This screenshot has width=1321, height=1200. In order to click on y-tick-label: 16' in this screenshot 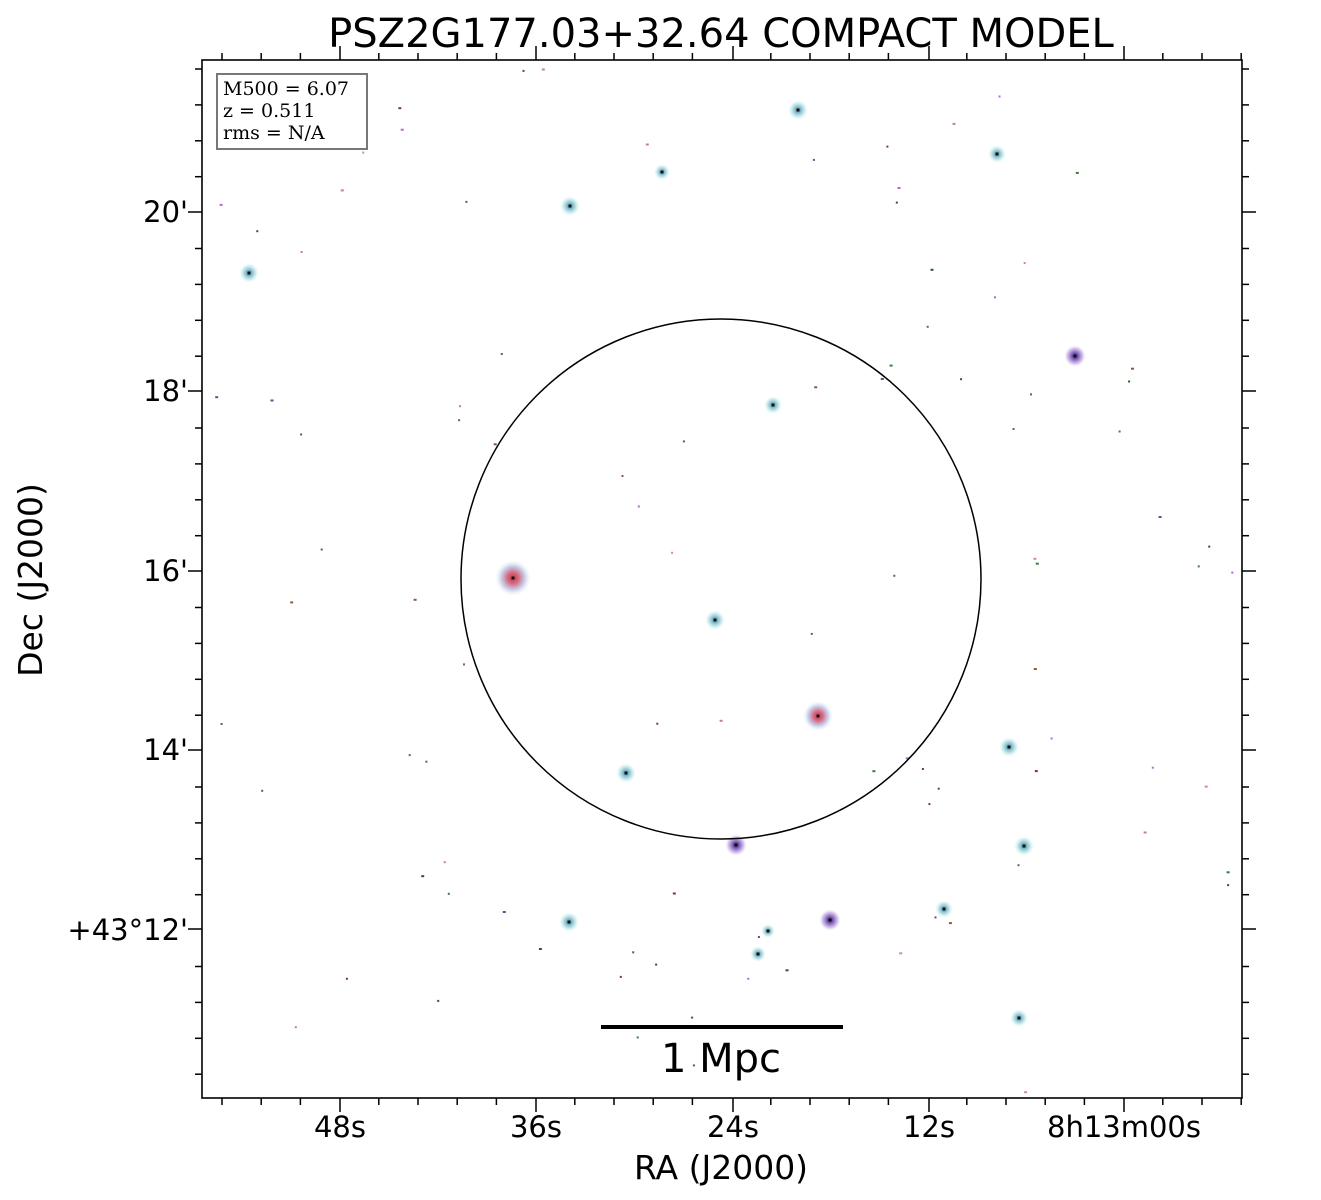, I will do `click(165, 571)`.